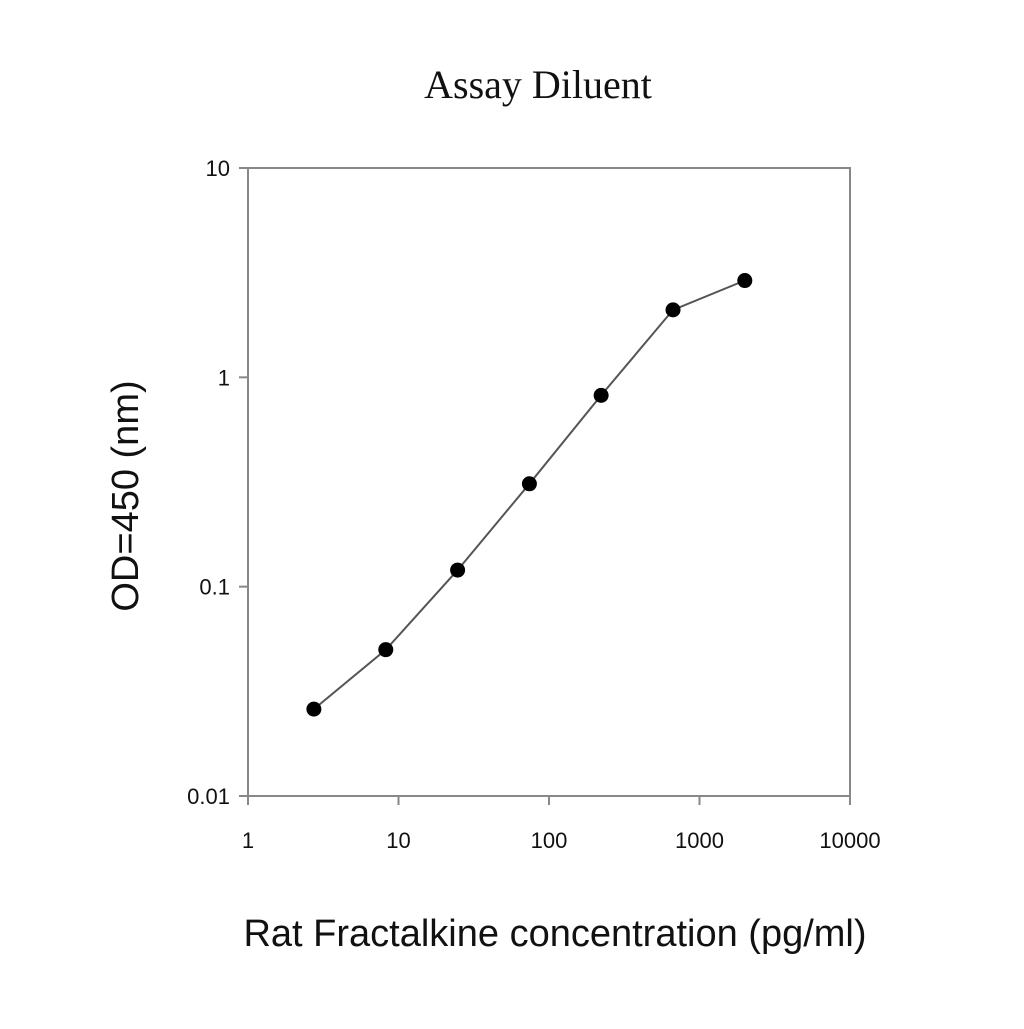  I want to click on y-tick-label: 0.01, so click(208, 796).